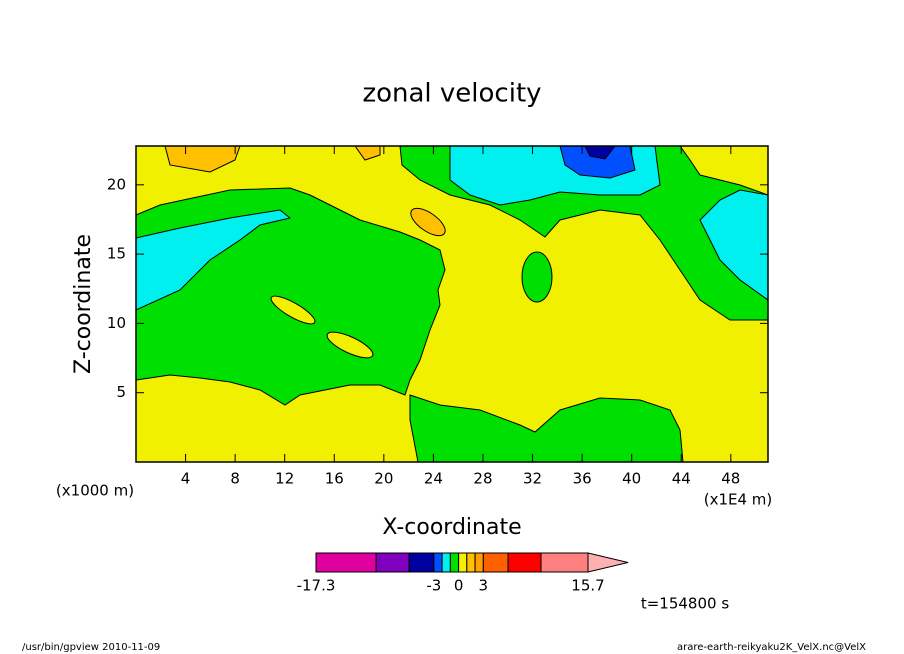  Describe the element at coordinates (116, 323) in the screenshot. I see `y-tick-label: 10` at that location.